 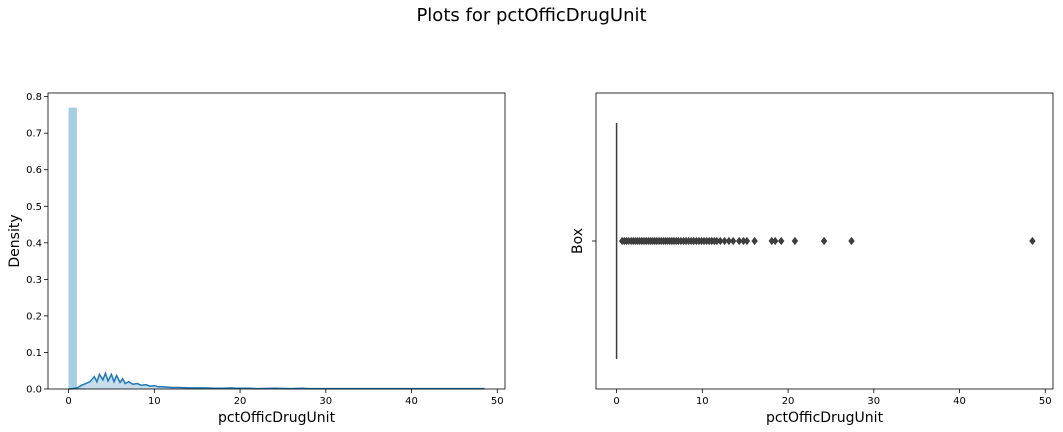 What do you see at coordinates (788, 401) in the screenshot?
I see `boxplot-x-tick-label: 20` at bounding box center [788, 401].